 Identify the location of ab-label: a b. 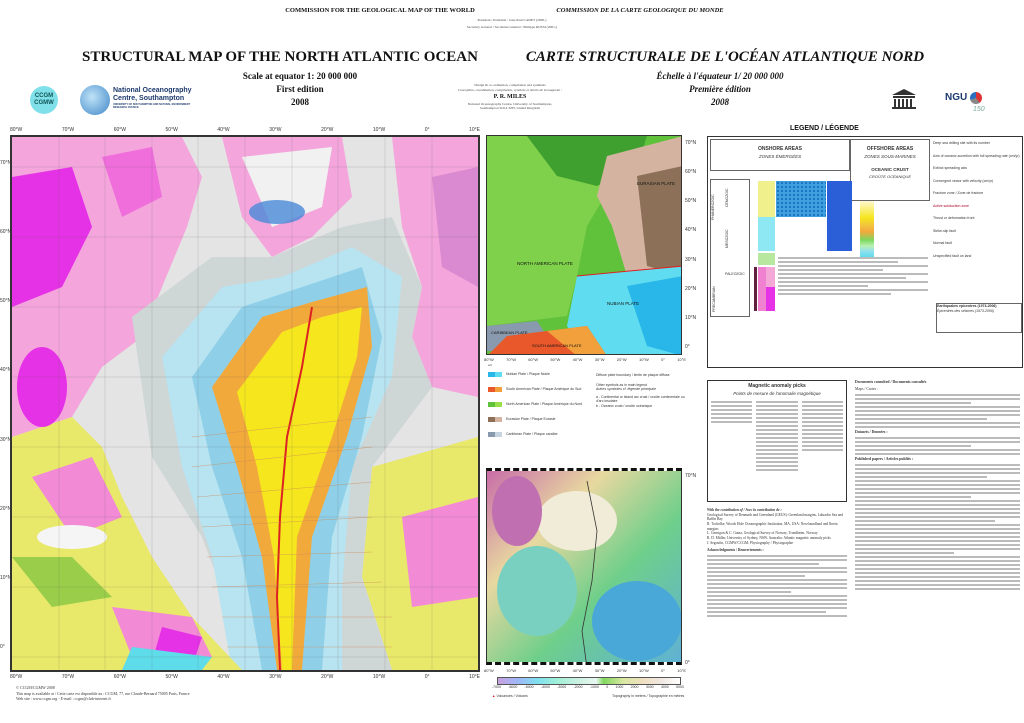
(490, 365).